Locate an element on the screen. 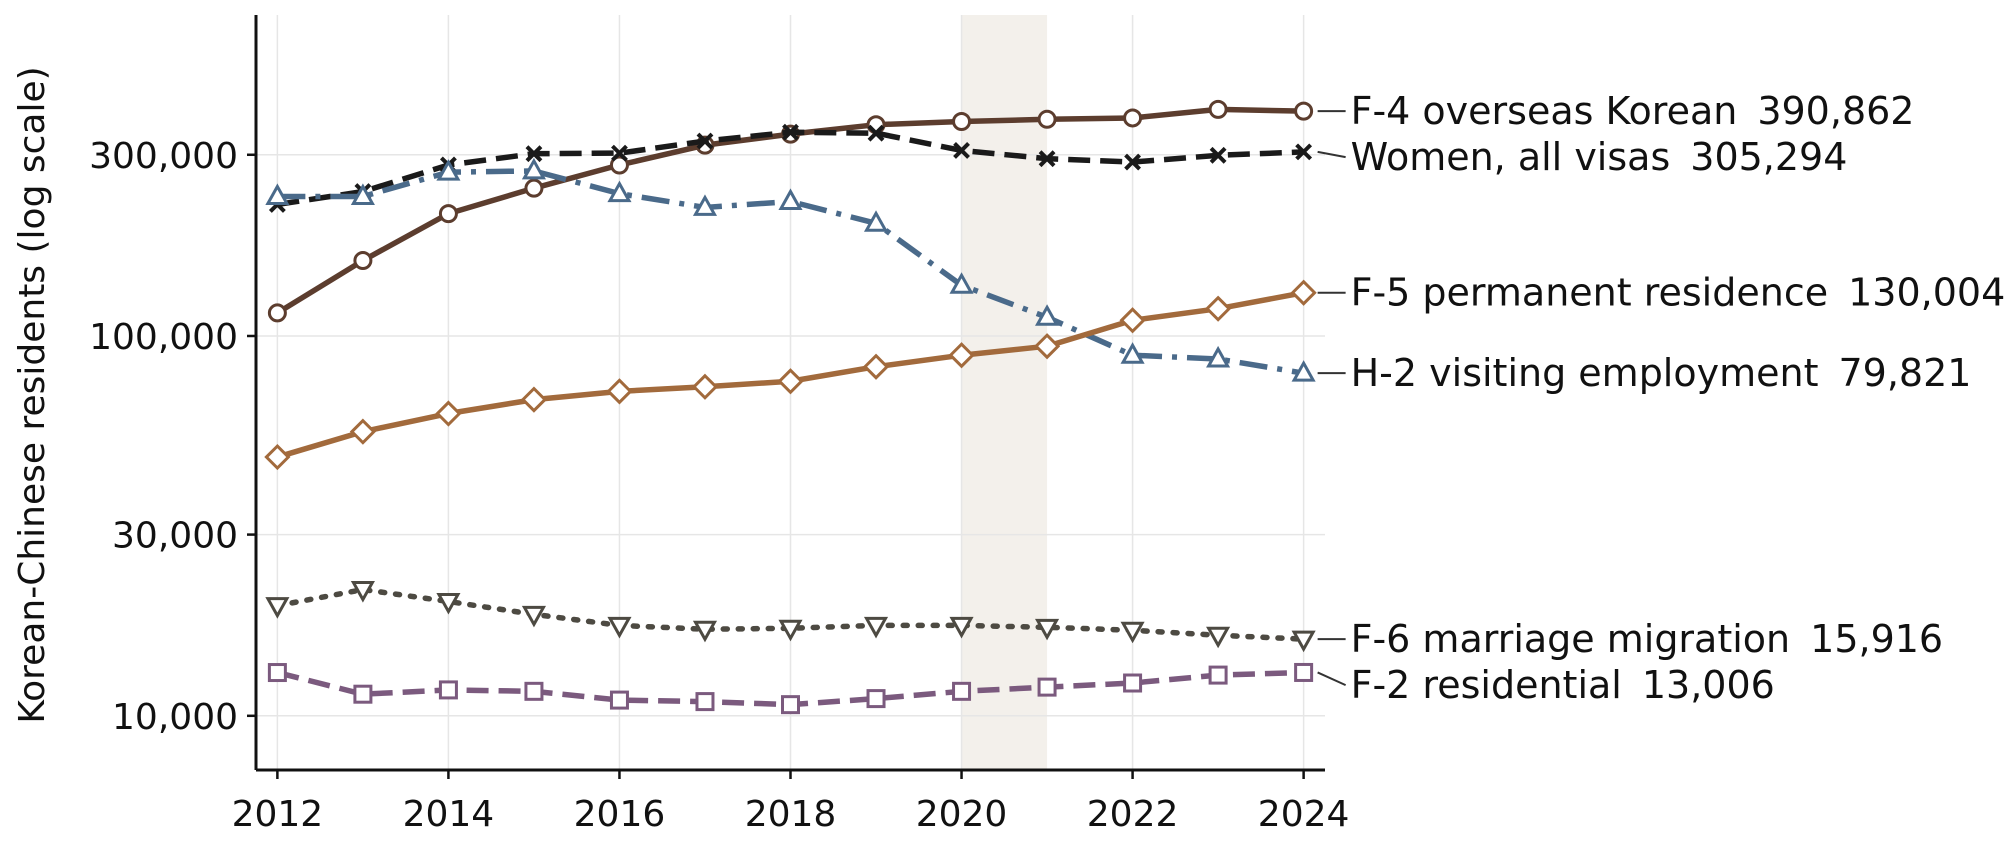 The image size is (2007, 846). y-tick-label: 10,000 is located at coordinates (175, 717).